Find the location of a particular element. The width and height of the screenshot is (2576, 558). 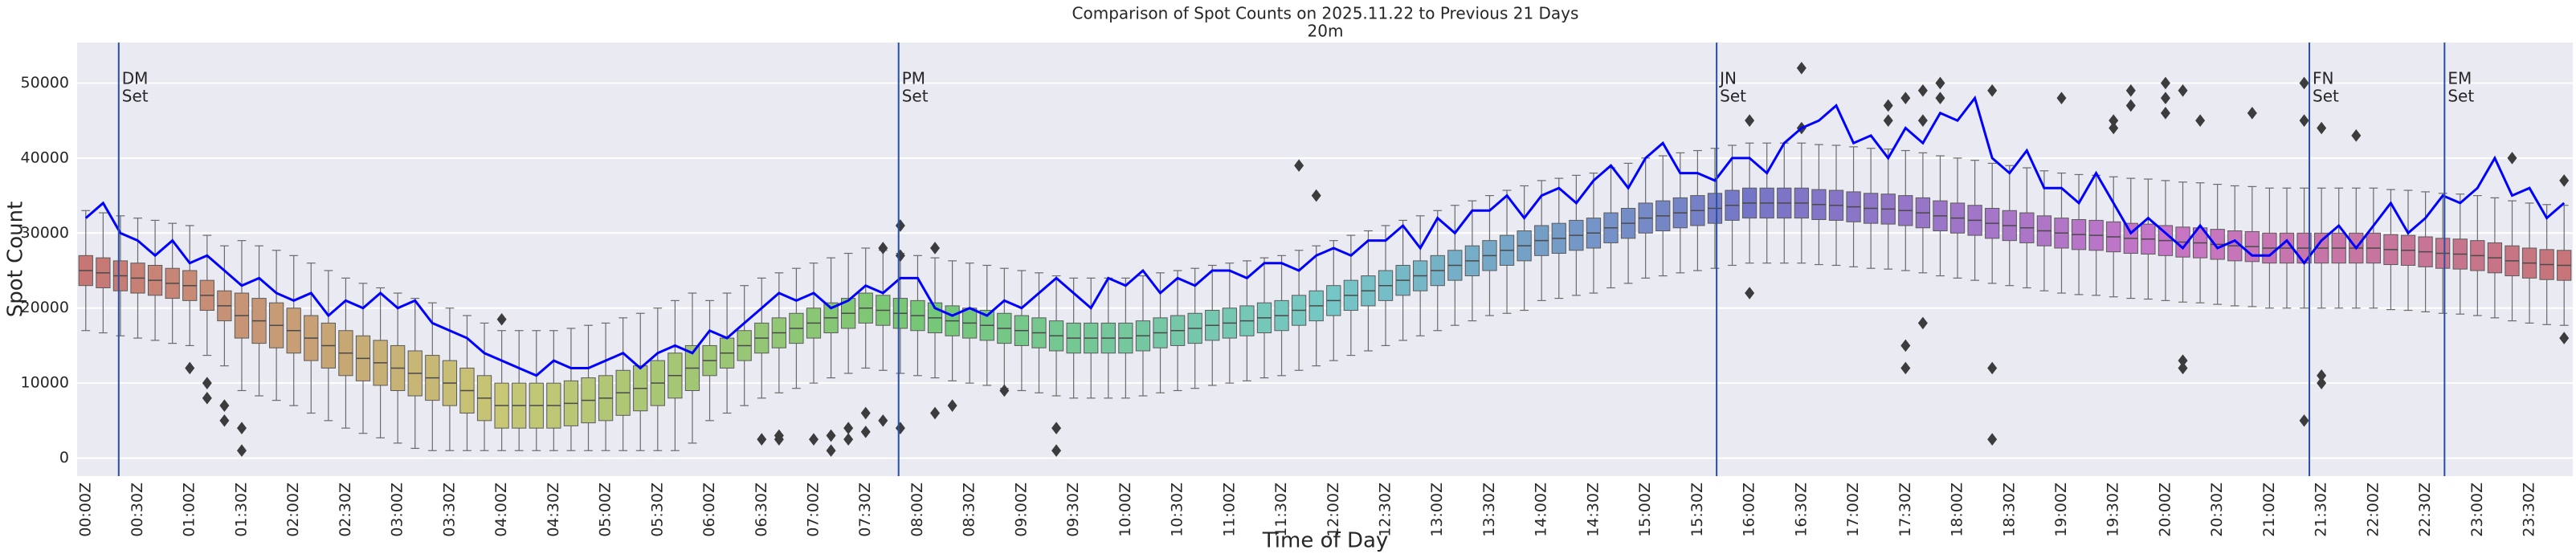

x-tick-label: 00:30Z is located at coordinates (137, 510).